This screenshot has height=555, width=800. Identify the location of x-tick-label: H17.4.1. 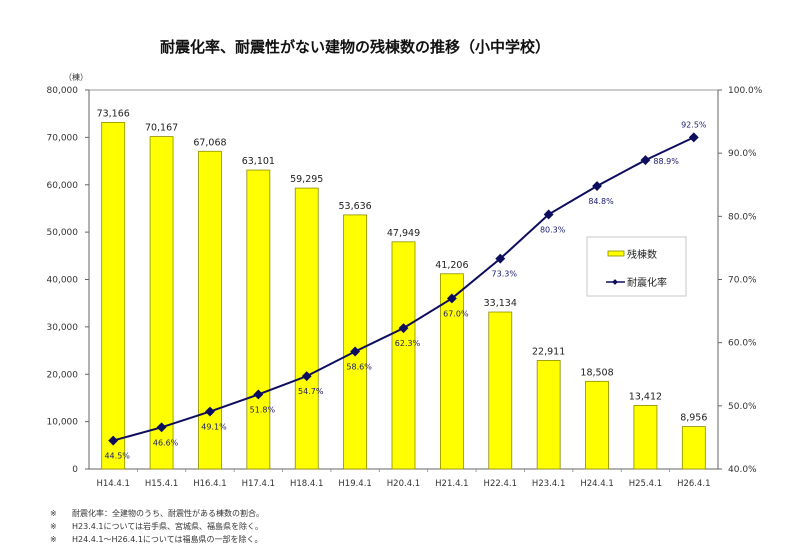
(258, 484).